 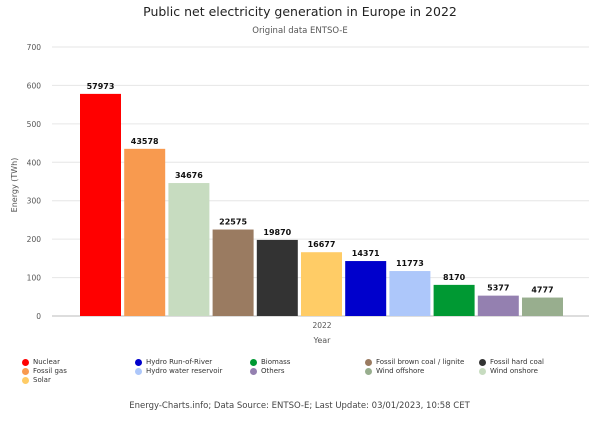 I want to click on legend-item-solar: Solar, so click(x=36, y=380).